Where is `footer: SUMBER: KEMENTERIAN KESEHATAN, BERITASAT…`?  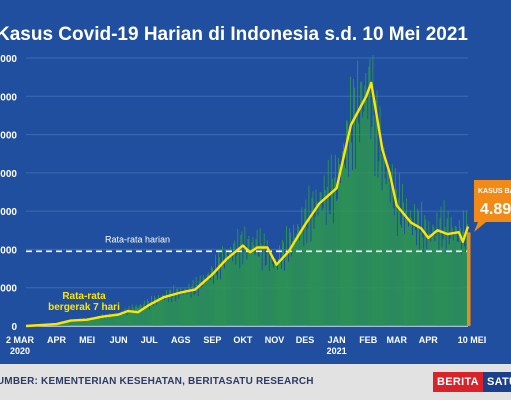 footer: SUMBER: KEMENTERIAN KESEHATAN, BERITASAT… is located at coordinates (255, 382).